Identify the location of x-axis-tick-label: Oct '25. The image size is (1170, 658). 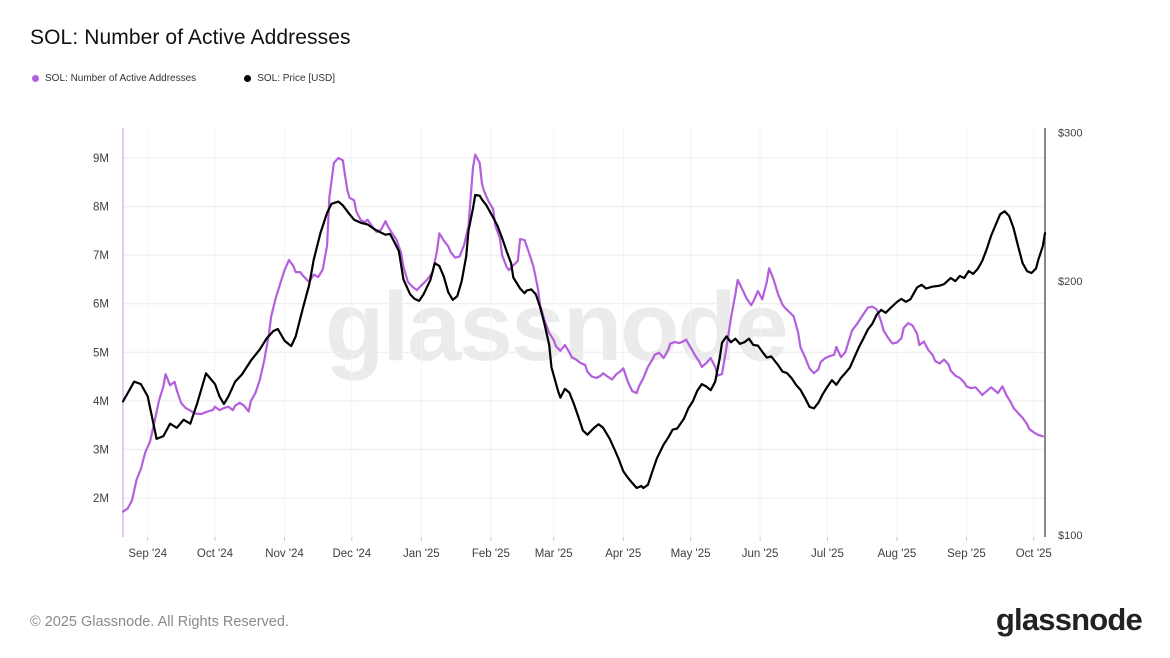
(1034, 554).